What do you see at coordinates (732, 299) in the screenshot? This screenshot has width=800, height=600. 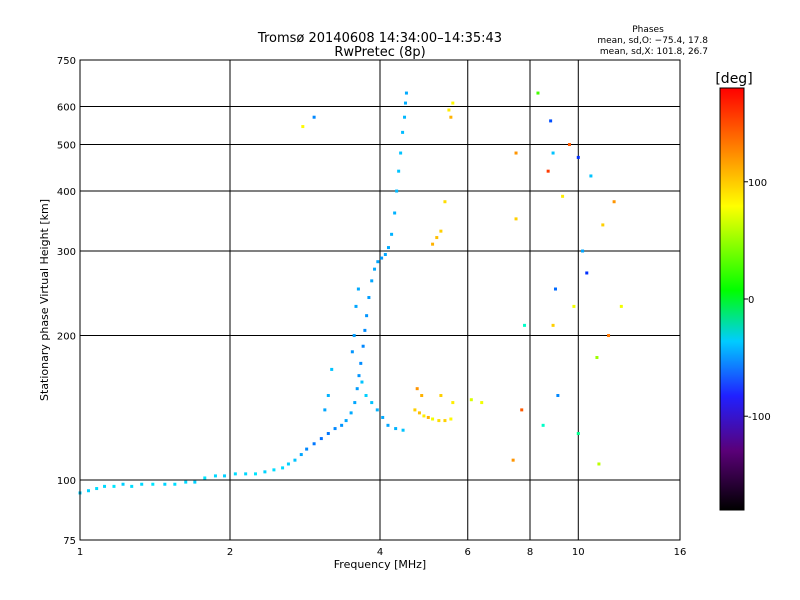 I see `colorbar` at bounding box center [732, 299].